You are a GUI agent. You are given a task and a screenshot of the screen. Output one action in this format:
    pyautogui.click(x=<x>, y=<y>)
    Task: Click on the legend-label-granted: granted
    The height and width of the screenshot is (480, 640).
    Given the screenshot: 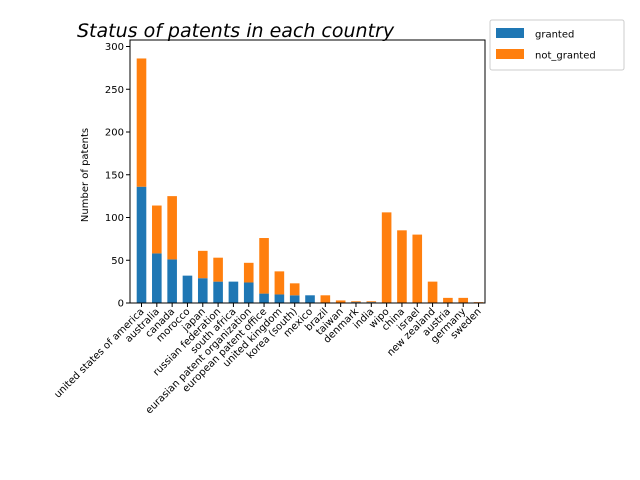 What is the action you would take?
    pyautogui.click(x=554, y=35)
    